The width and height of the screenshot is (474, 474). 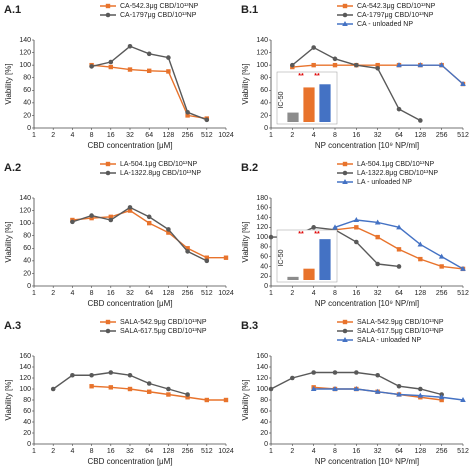 I want to click on inset-label: IC-50, so click(x=281, y=257).